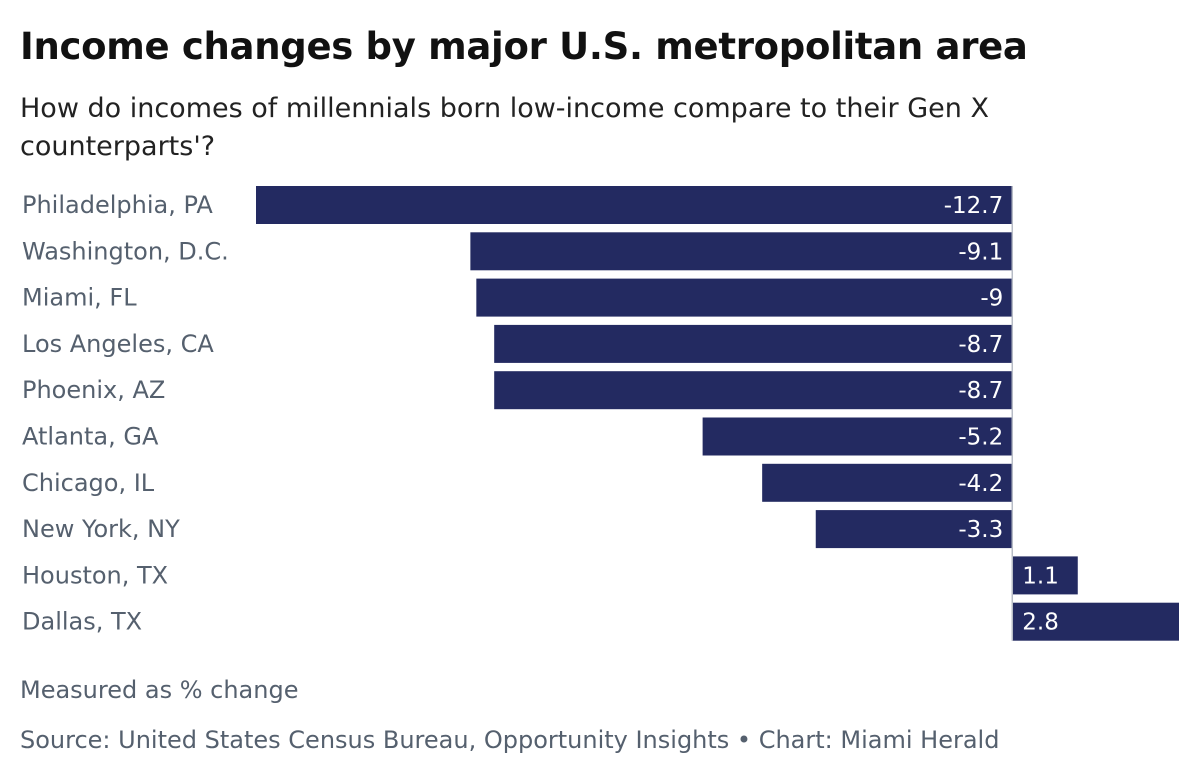 The width and height of the screenshot is (1200, 774). What do you see at coordinates (88, 483) in the screenshot?
I see `category-label: Chicago, IL` at bounding box center [88, 483].